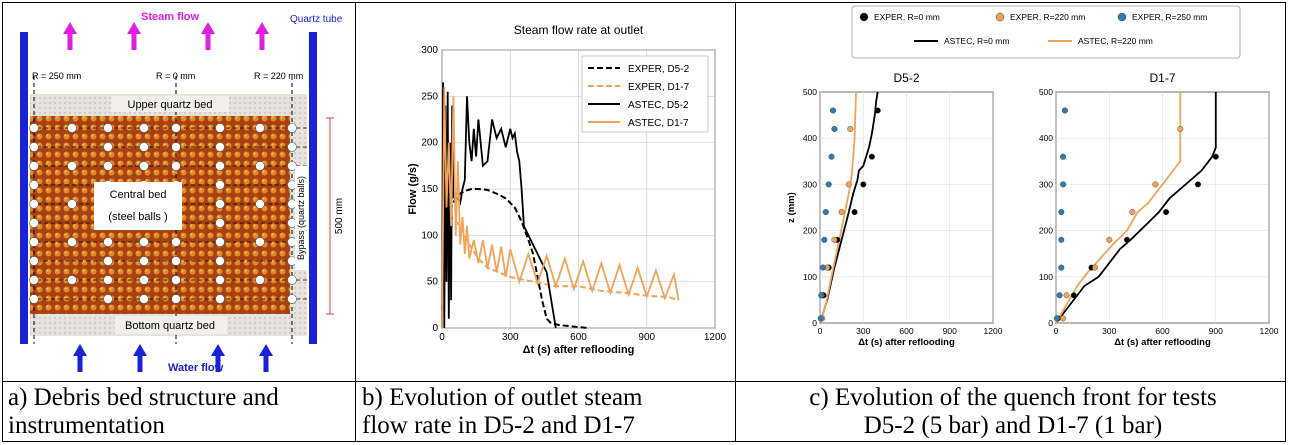 The height and width of the screenshot is (445, 1290). What do you see at coordinates (175, 76) in the screenshot?
I see `r0-label: R = 0 mm` at bounding box center [175, 76].